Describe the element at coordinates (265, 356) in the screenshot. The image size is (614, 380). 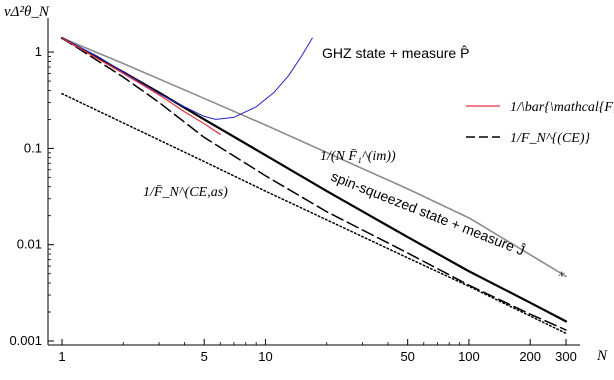
I see `x-tick-label: 10` at that location.